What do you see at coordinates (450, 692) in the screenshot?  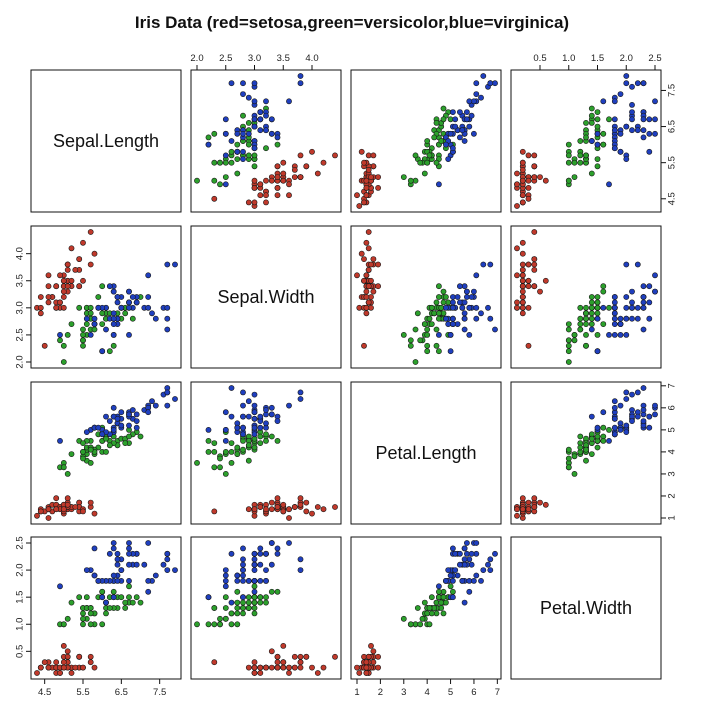 I see `tick-label: 5` at bounding box center [450, 692].